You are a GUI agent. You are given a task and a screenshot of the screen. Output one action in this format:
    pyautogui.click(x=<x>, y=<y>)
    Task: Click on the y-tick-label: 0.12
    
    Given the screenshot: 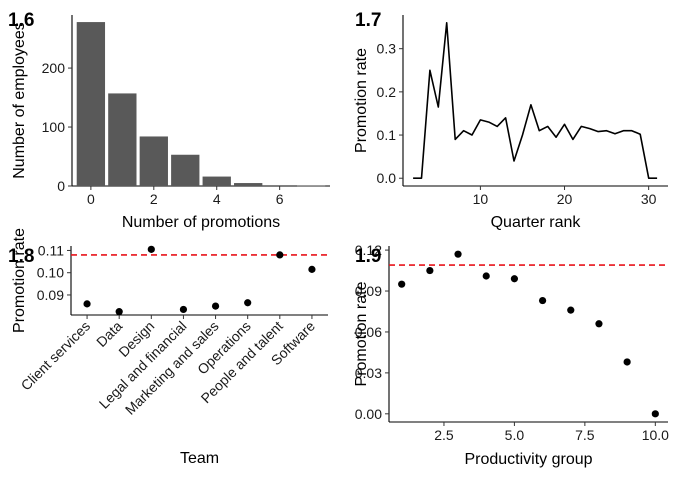 What is the action you would take?
    pyautogui.click(x=368, y=250)
    